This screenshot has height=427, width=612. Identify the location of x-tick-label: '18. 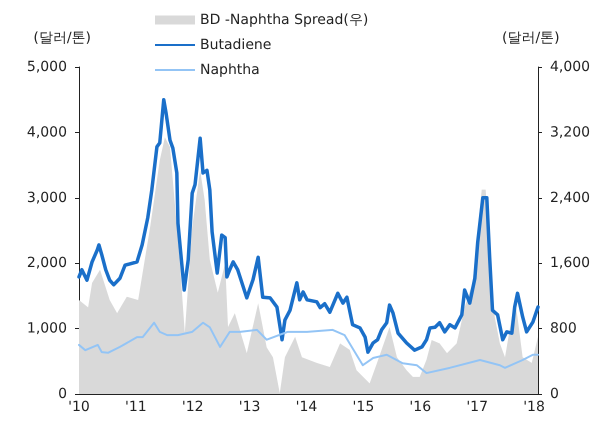
(534, 407).